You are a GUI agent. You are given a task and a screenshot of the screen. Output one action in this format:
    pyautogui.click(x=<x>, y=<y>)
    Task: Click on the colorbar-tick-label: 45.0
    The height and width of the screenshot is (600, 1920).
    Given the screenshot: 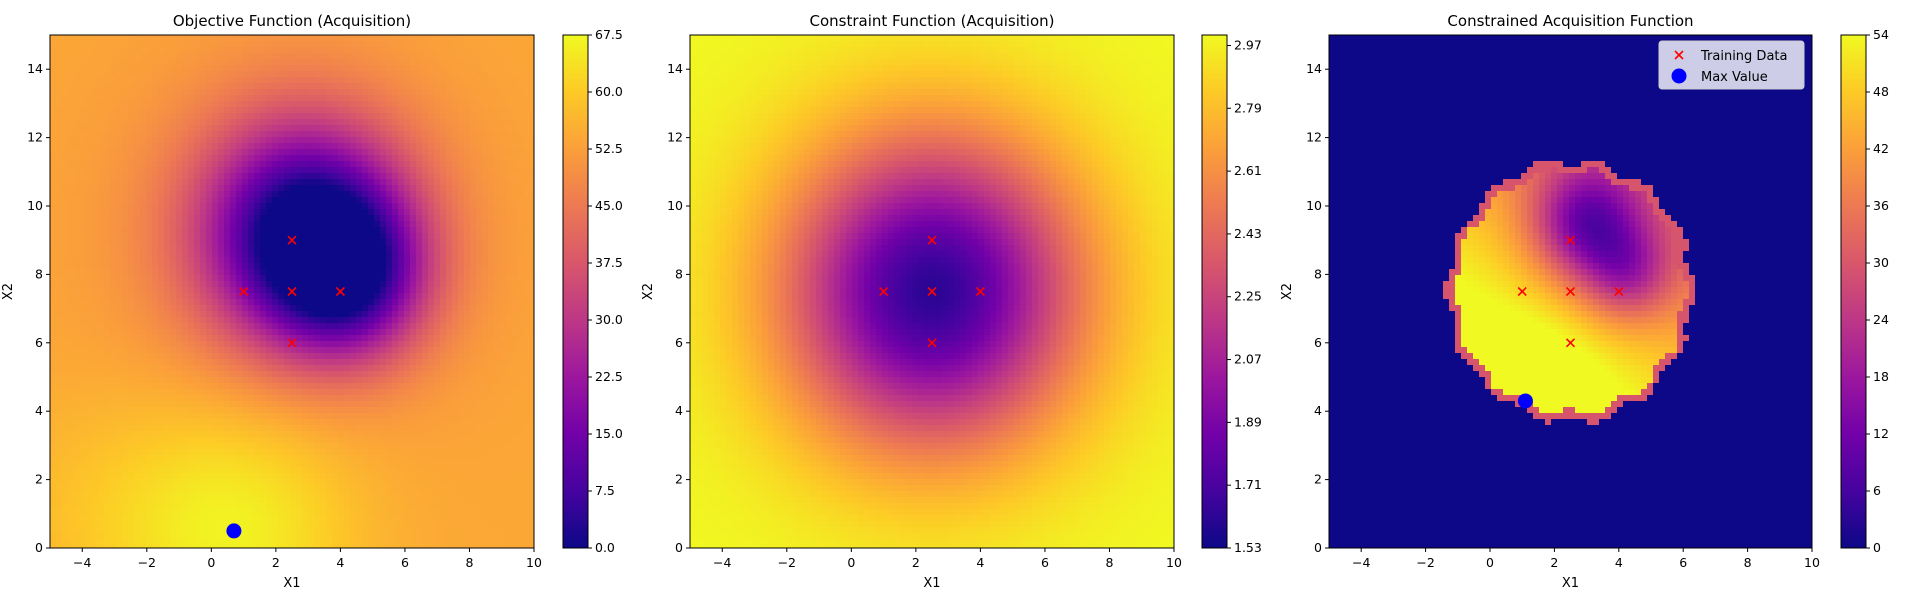 What is the action you would take?
    pyautogui.click(x=609, y=205)
    